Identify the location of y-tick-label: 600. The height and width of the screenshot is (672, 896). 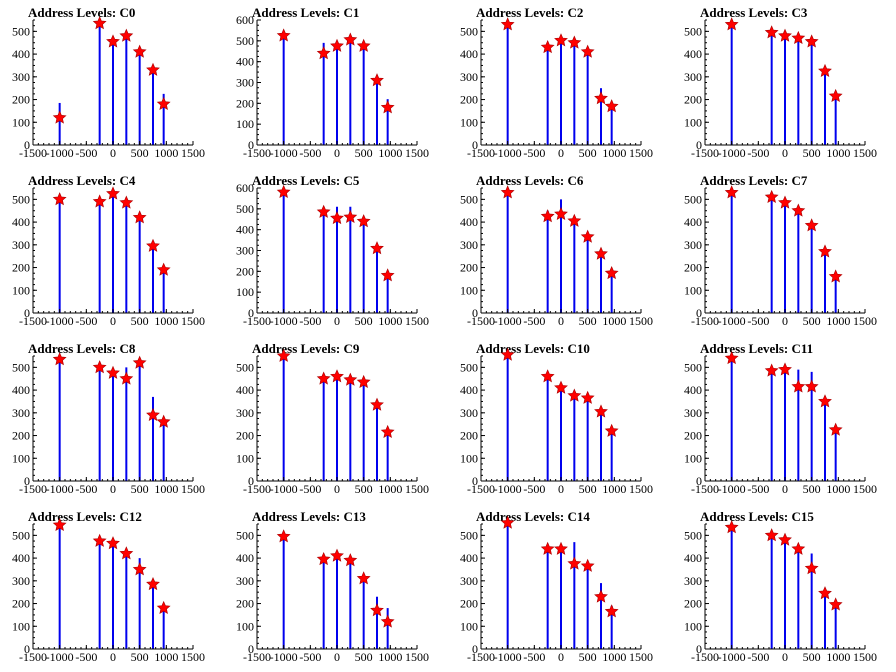
(245, 188).